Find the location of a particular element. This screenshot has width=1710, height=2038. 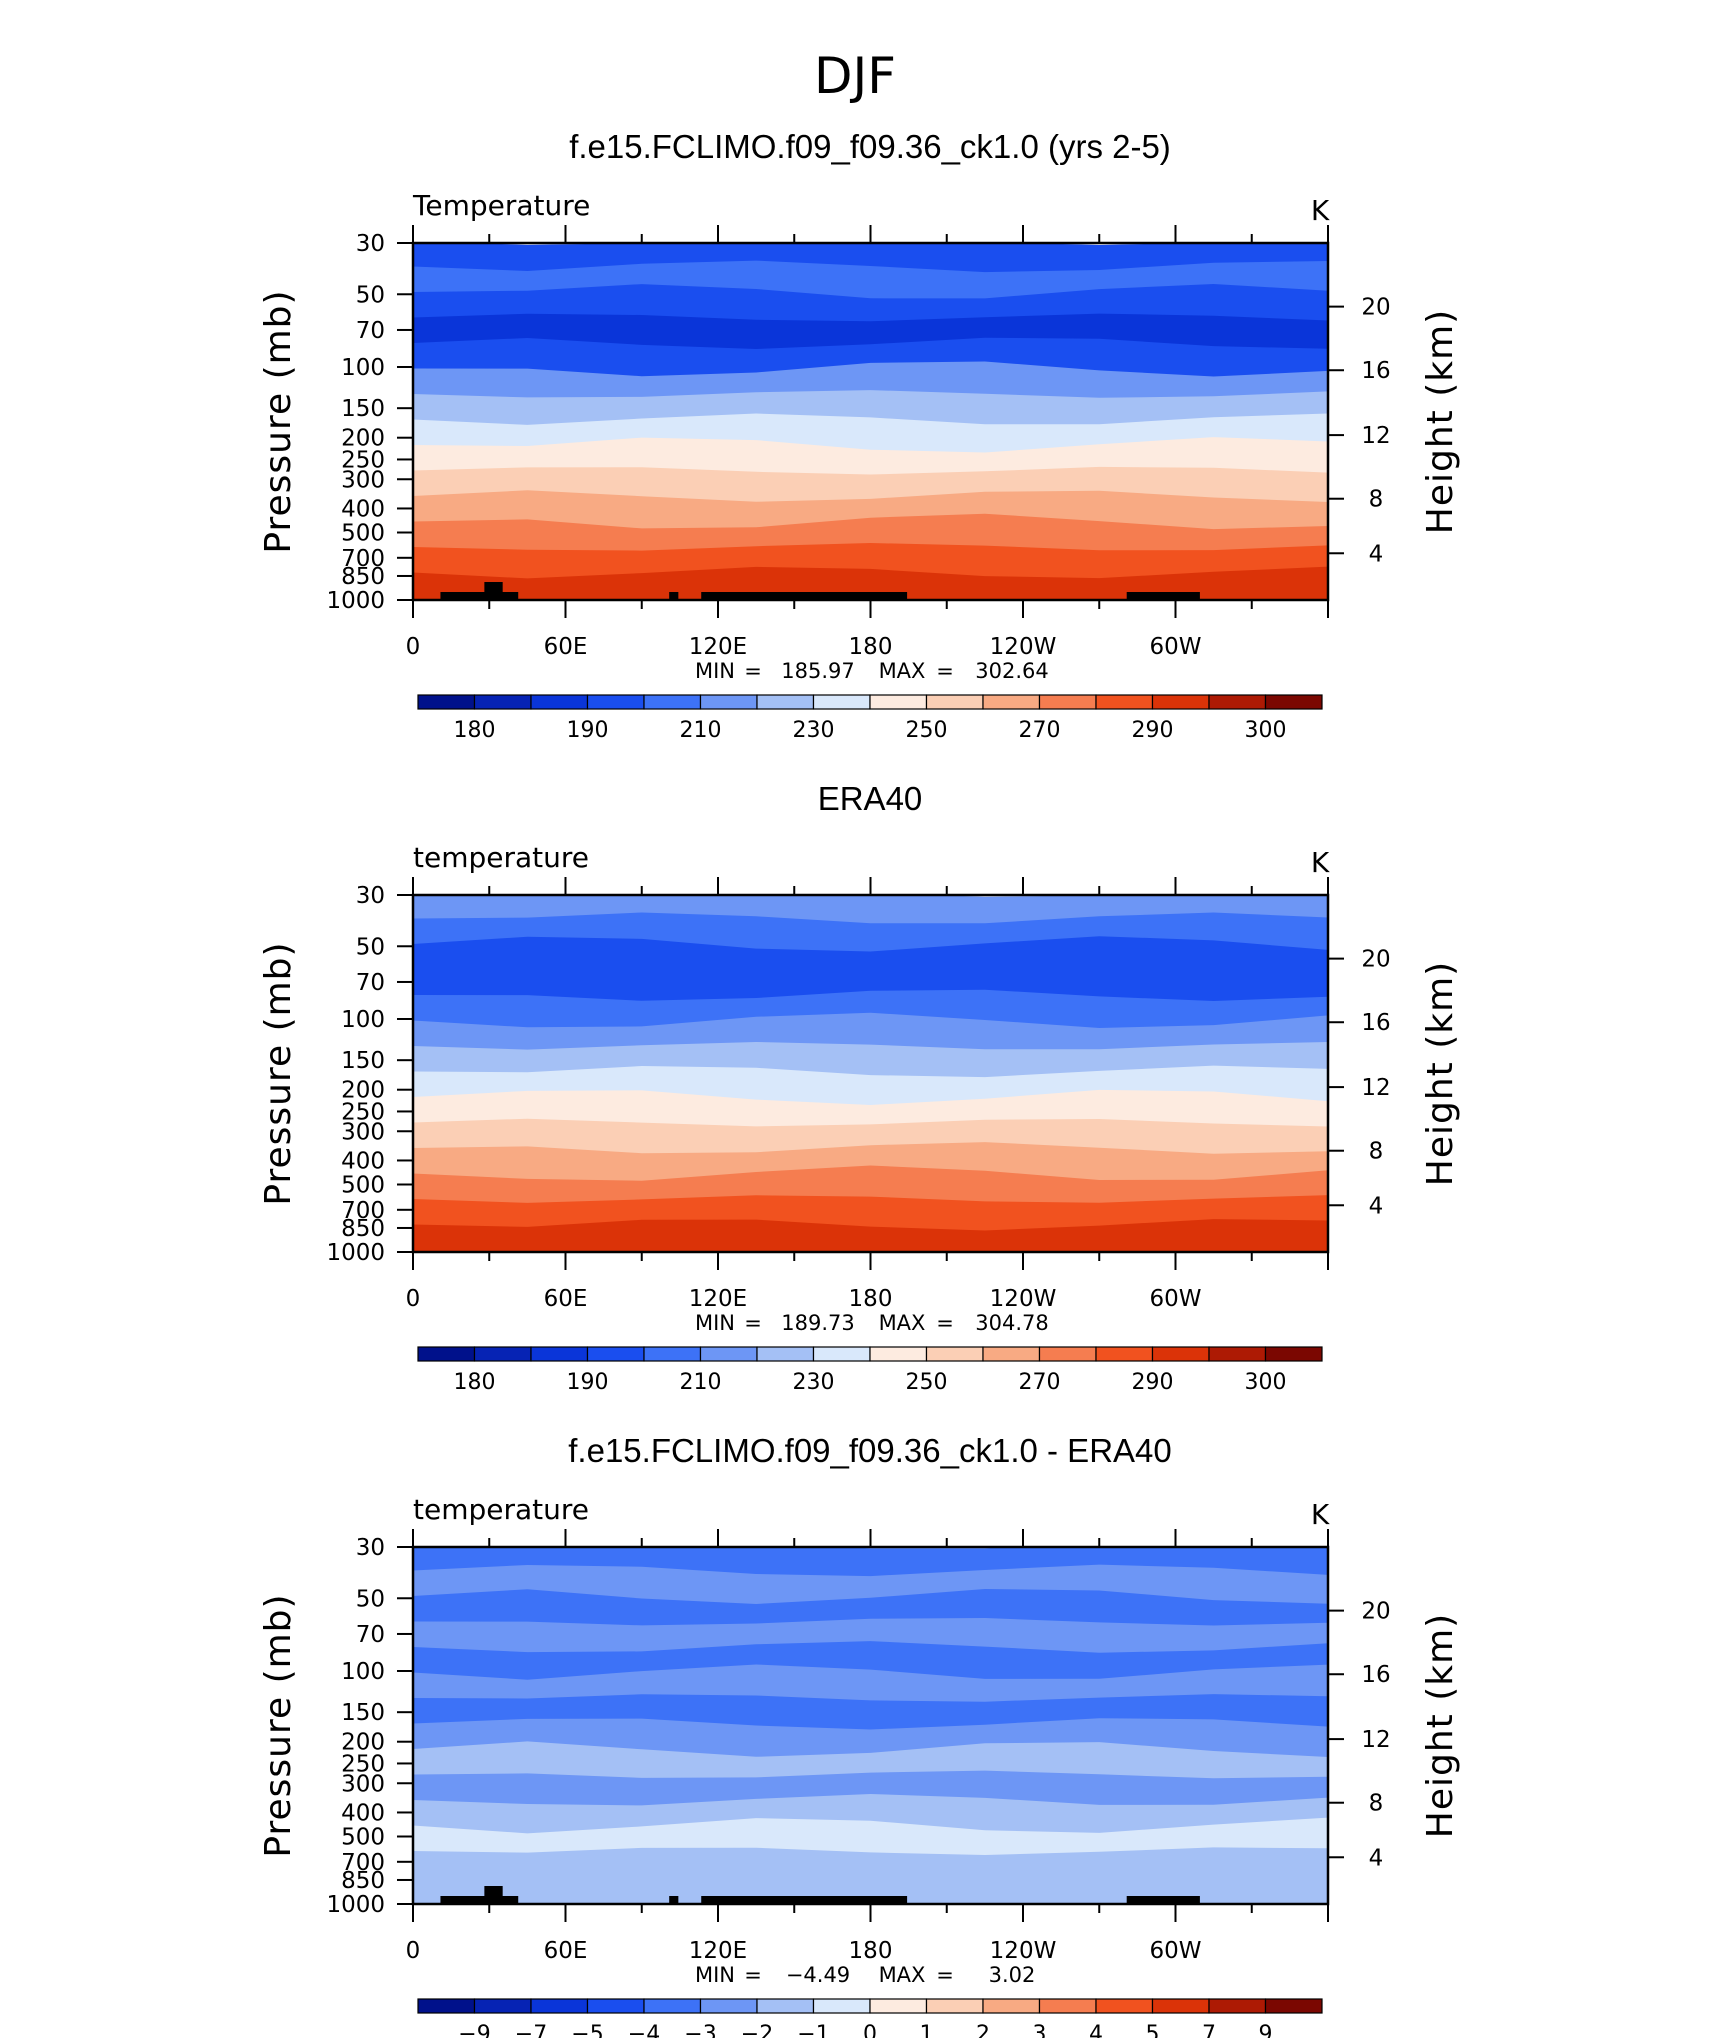

height-tick-label: 20 is located at coordinates (1375, 308).